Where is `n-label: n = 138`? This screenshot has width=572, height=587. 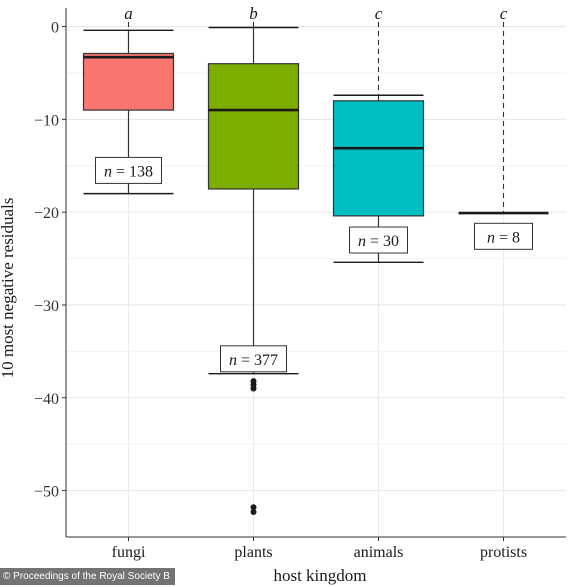 n-label: n = 138 is located at coordinates (128, 171).